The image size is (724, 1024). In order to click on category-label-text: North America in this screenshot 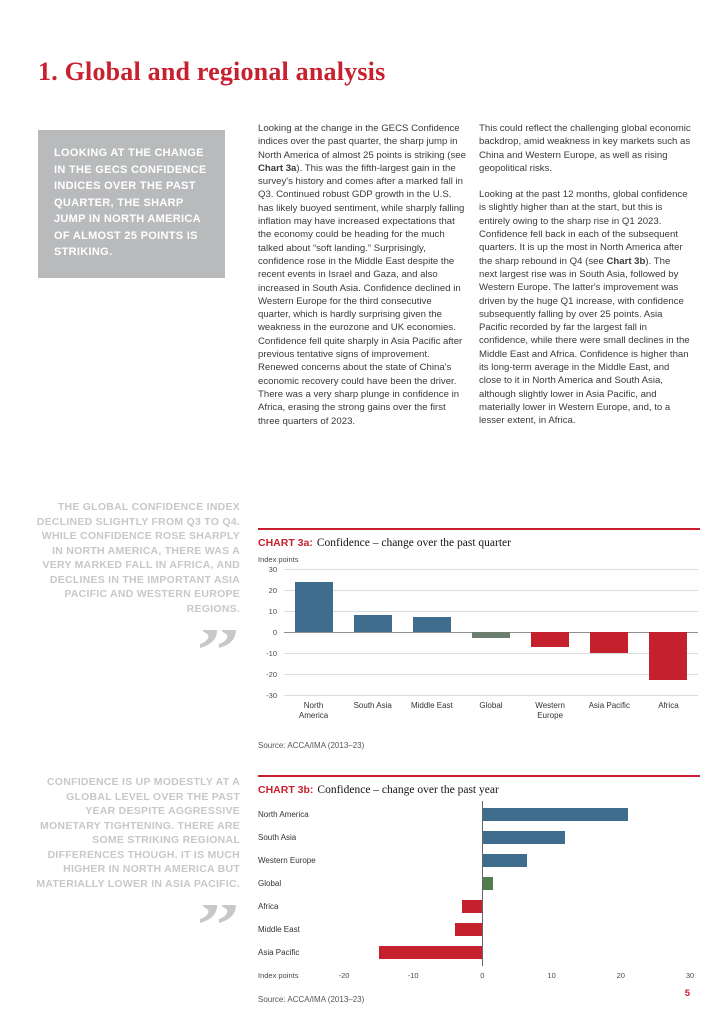, I will do `click(313, 710)`.